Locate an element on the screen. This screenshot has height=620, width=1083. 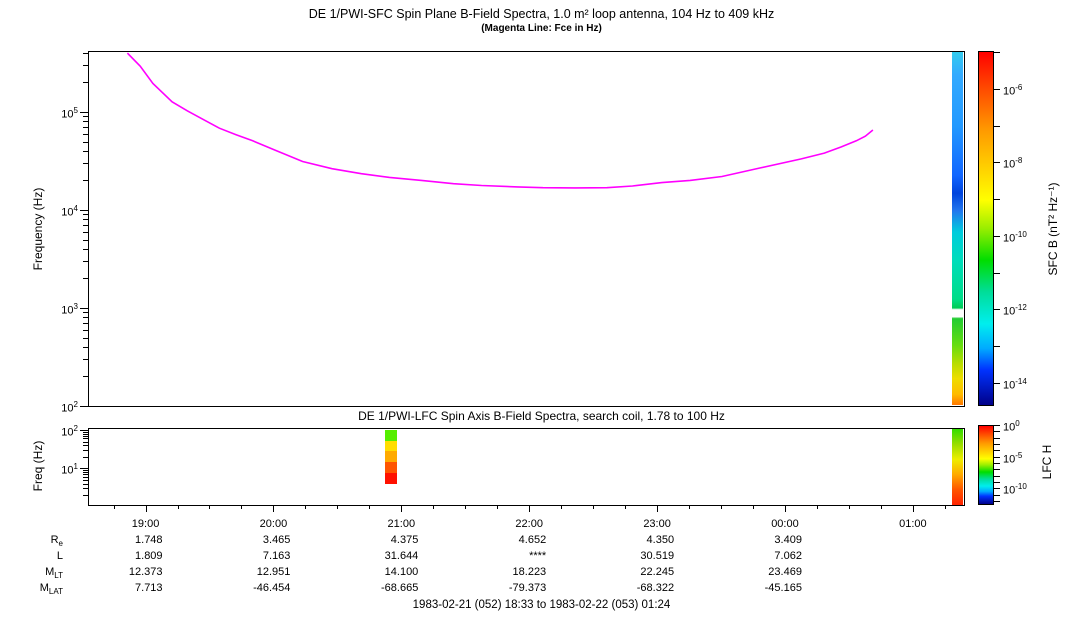
ephemeris-value: -79.373 is located at coordinates (527, 588).